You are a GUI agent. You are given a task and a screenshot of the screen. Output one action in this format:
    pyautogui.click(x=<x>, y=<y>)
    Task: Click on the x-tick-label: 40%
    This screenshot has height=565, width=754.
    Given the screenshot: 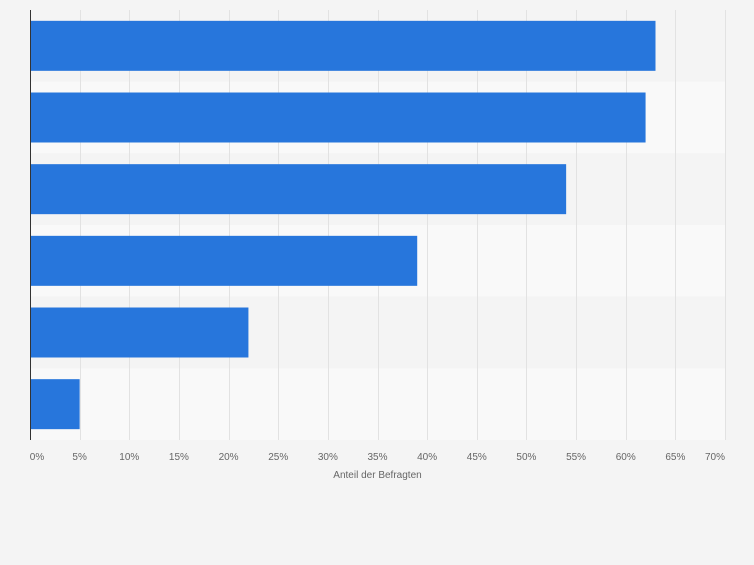 What is the action you would take?
    pyautogui.click(x=427, y=457)
    